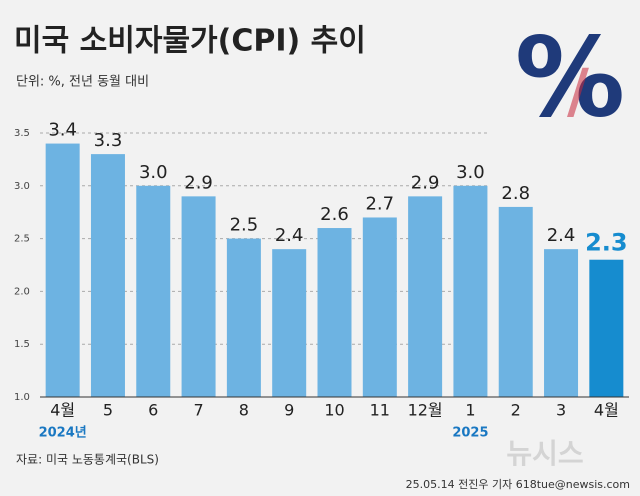 The height and width of the screenshot is (496, 640). Describe the element at coordinates (578, 92) in the screenshot. I see `icon-accent: /` at that location.